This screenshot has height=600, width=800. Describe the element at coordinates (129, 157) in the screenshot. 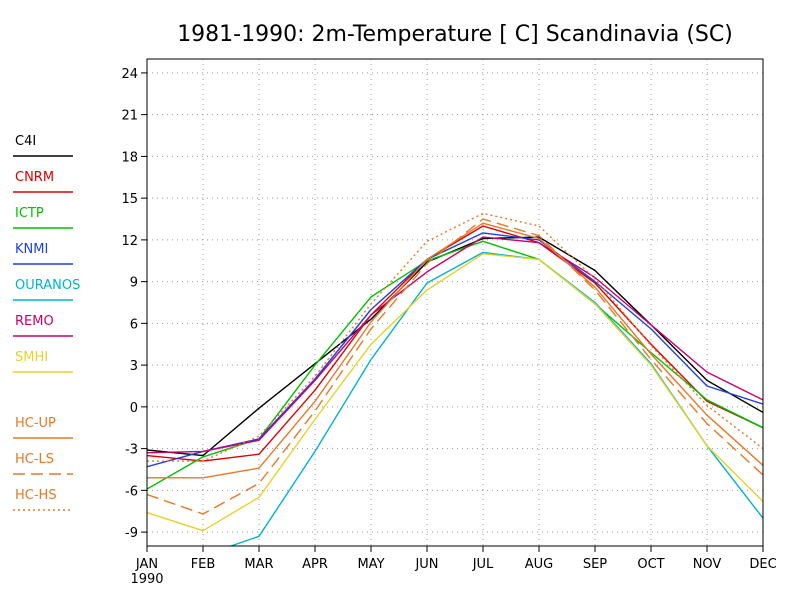

I see `y-tick-label: 18` at that location.